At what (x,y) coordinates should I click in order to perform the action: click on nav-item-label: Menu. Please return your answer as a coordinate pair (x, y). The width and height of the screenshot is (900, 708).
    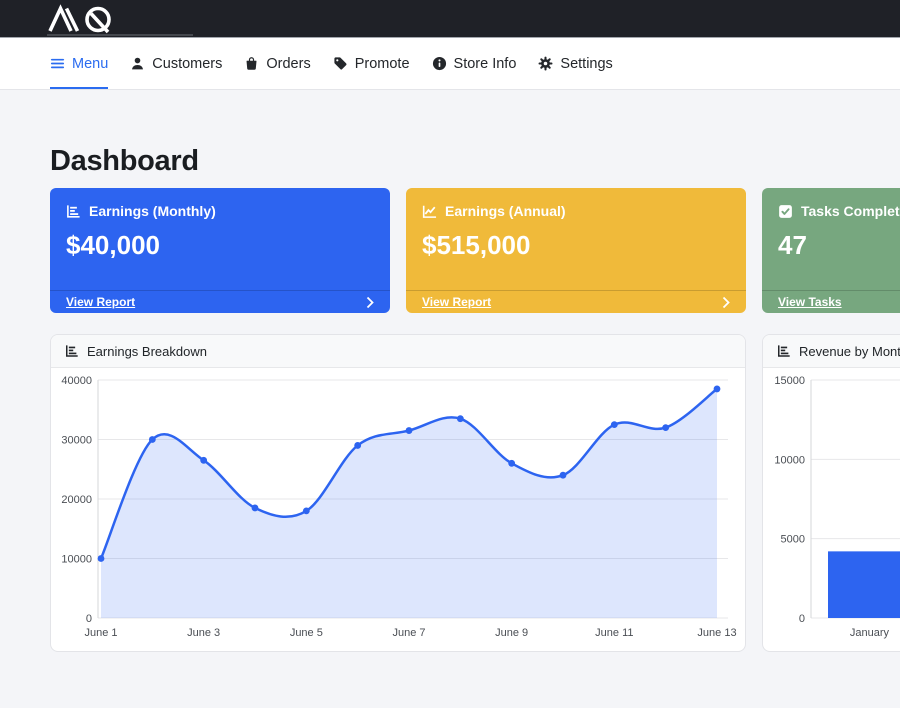
    Looking at the image, I should click on (90, 63).